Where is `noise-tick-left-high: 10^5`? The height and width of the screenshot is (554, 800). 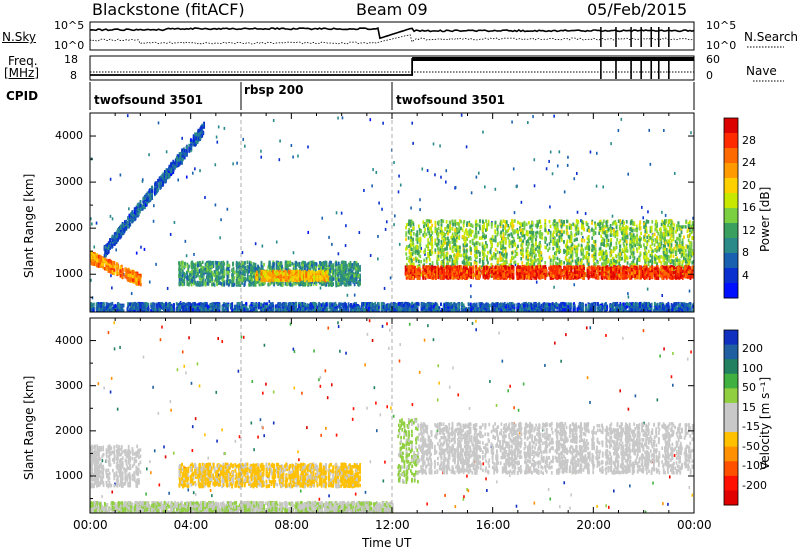
noise-tick-left-high: 10^5 is located at coordinates (69, 25).